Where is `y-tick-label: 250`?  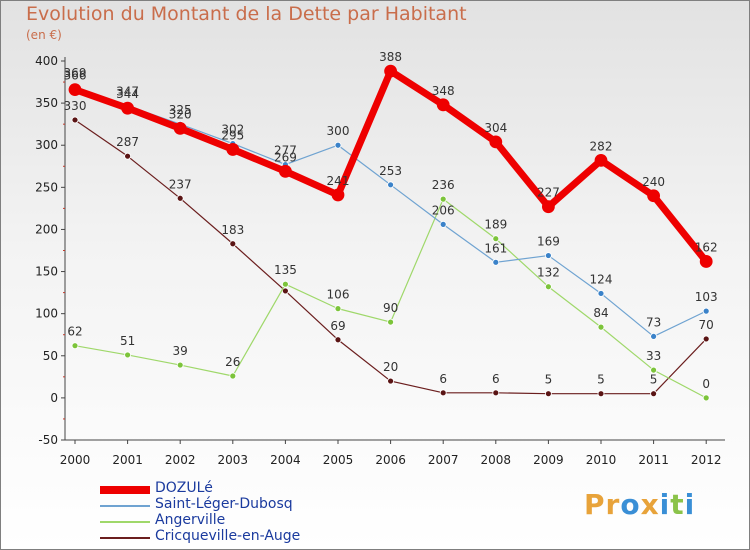 y-tick-label: 250 is located at coordinates (46, 187).